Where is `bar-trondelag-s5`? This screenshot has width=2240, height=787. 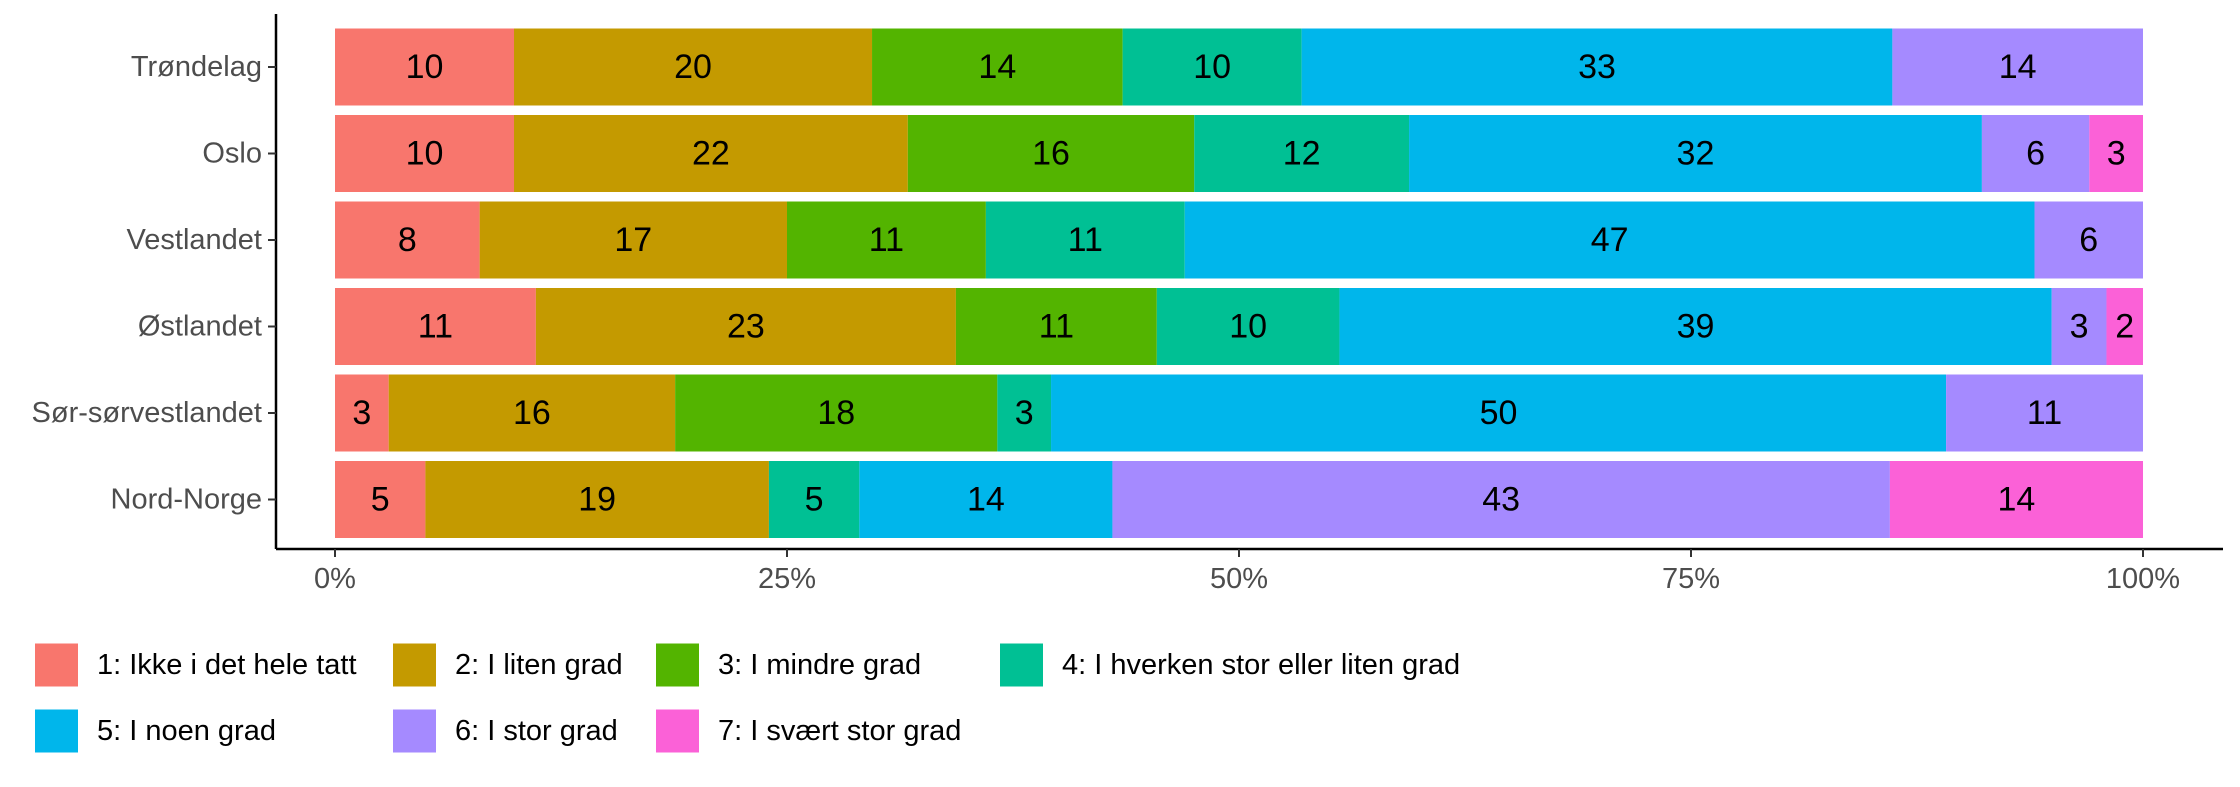 bar-trondelag-s5 is located at coordinates (1597, 67).